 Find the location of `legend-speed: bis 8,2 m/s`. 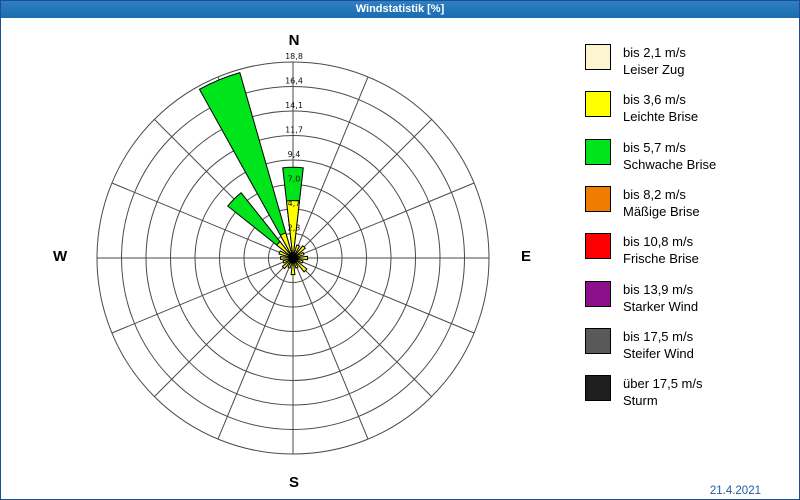

legend-speed: bis 8,2 m/s is located at coordinates (654, 194).